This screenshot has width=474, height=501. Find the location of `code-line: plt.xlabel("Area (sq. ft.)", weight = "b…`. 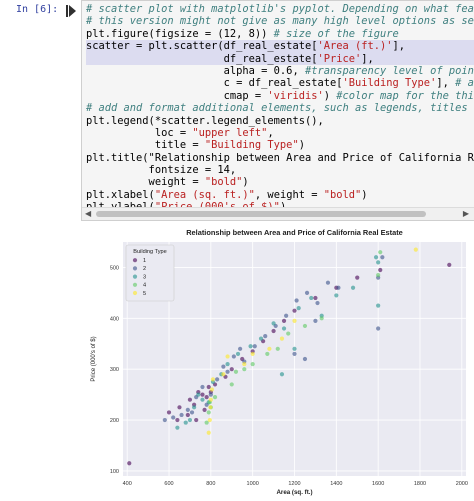

code-line: plt.xlabel("Area (sq. ft.)", weight = "b… is located at coordinates (227, 194).